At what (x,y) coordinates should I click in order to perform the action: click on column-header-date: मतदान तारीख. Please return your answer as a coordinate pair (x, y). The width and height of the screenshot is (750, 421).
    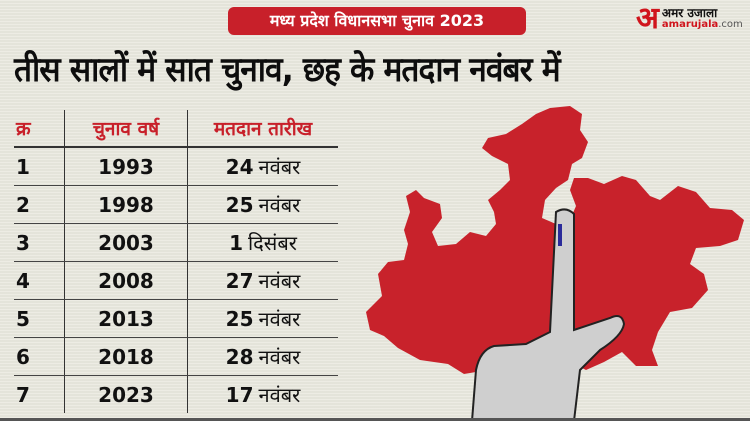
    Looking at the image, I should click on (263, 129).